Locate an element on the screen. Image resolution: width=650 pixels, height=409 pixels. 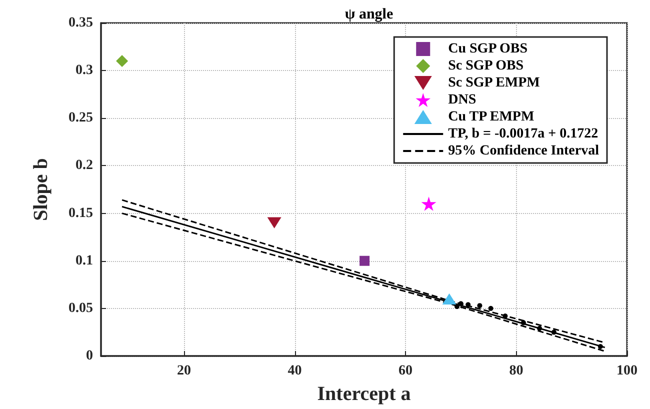
legend-label: DNS is located at coordinates (462, 100).